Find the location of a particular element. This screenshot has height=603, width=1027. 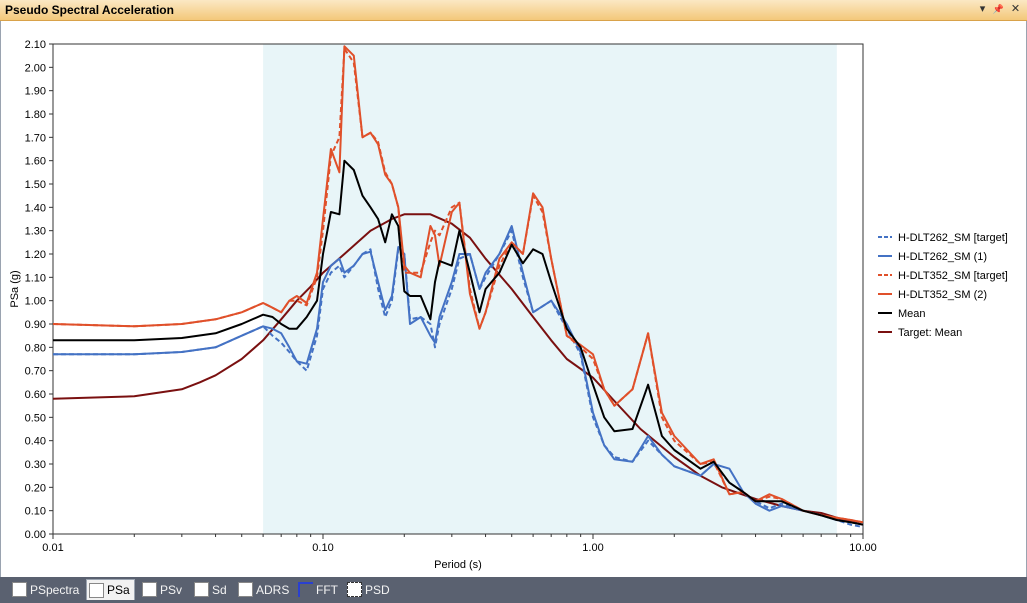

tab-sd: Sd is located at coordinates (211, 589).